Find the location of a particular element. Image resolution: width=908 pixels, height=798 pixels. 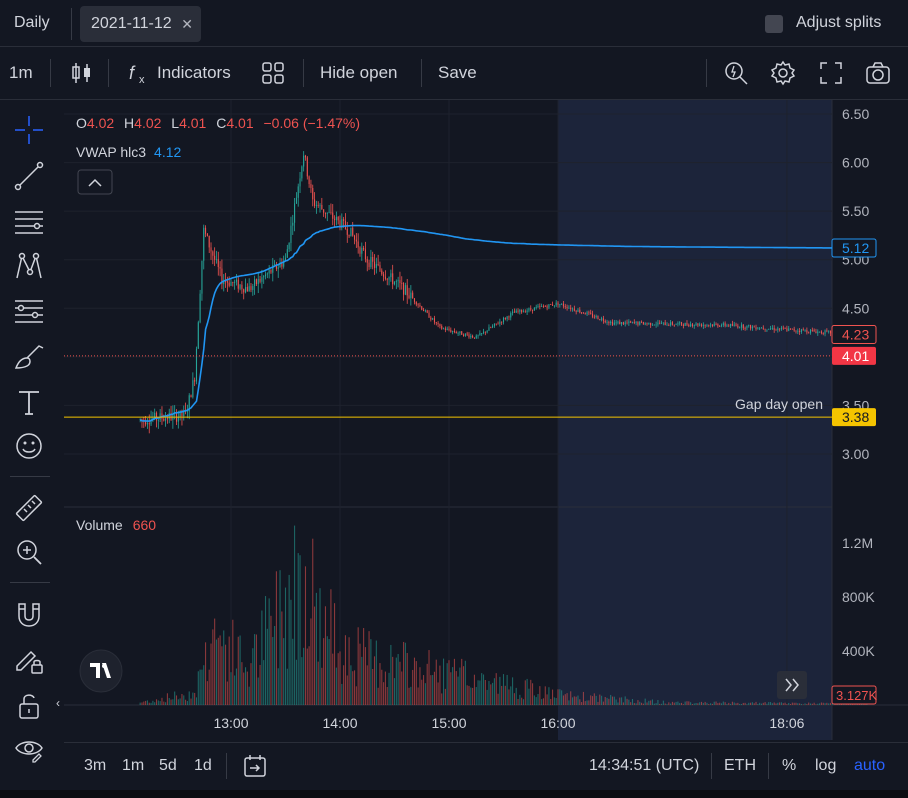

range-1m-button: 1m is located at coordinates (133, 765).